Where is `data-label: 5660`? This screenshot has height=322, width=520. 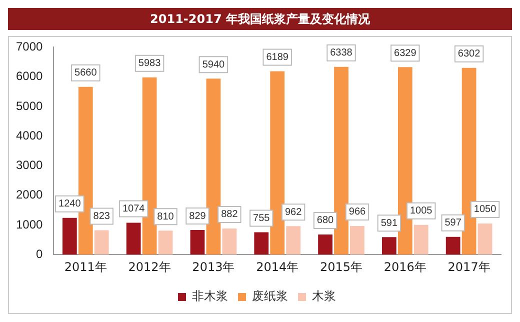 data-label: 5660 is located at coordinates (86, 73).